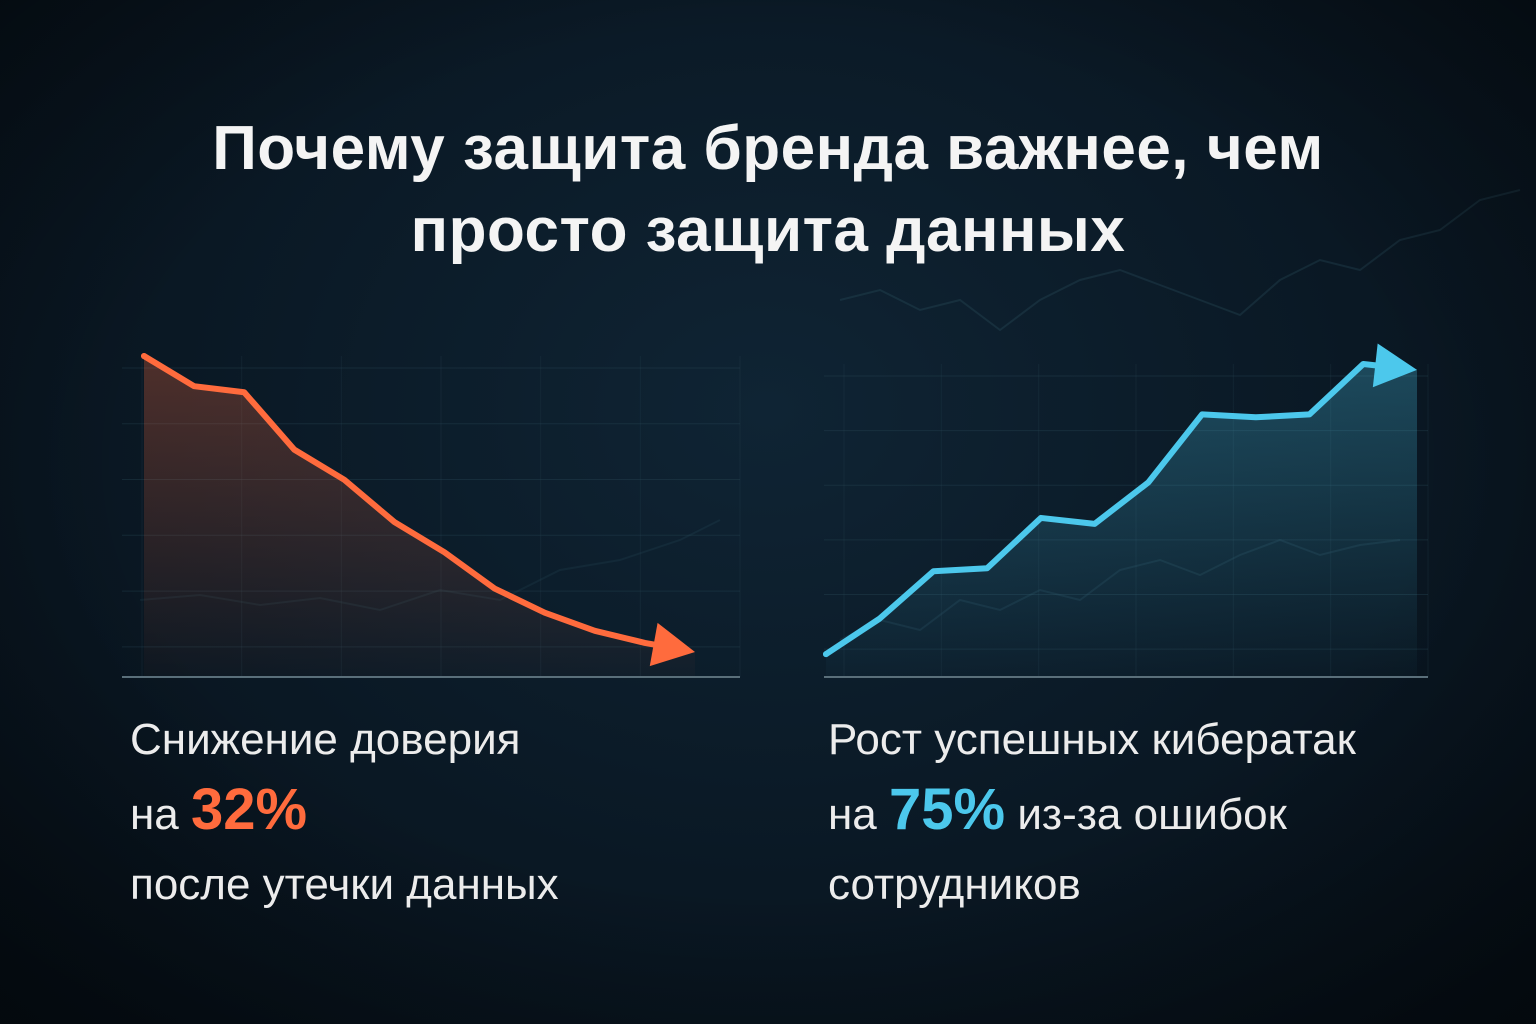 This screenshot has width=1536, height=1024. I want to click on title-line-2: просто защита данных, so click(768, 230).